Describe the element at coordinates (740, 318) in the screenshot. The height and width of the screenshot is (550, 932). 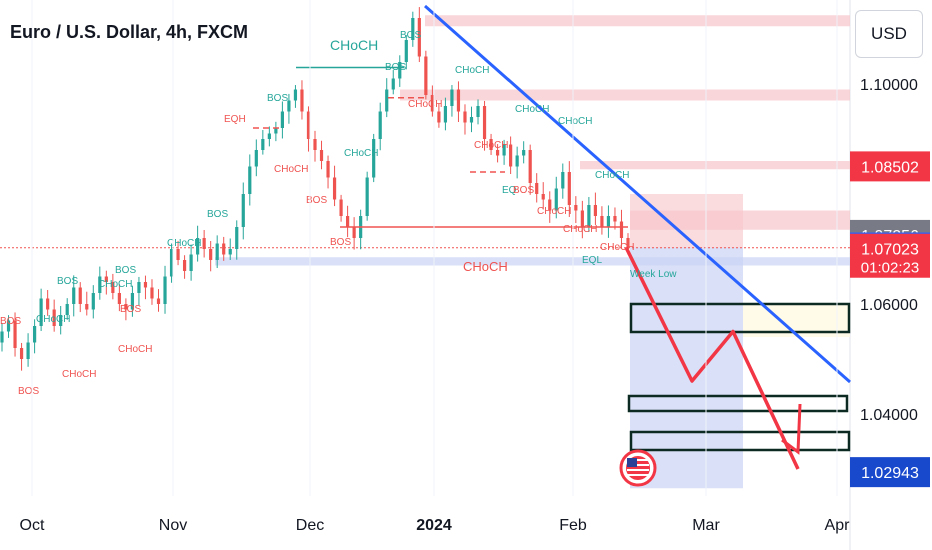
I see `target-box` at that location.